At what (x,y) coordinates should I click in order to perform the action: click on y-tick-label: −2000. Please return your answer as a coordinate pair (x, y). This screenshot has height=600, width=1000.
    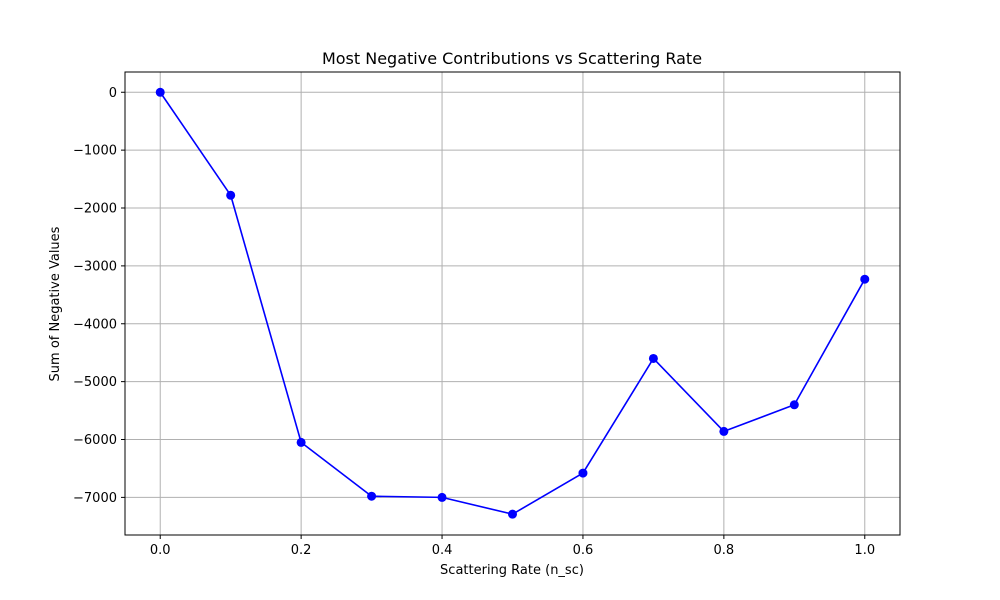
    Looking at the image, I should click on (95, 209).